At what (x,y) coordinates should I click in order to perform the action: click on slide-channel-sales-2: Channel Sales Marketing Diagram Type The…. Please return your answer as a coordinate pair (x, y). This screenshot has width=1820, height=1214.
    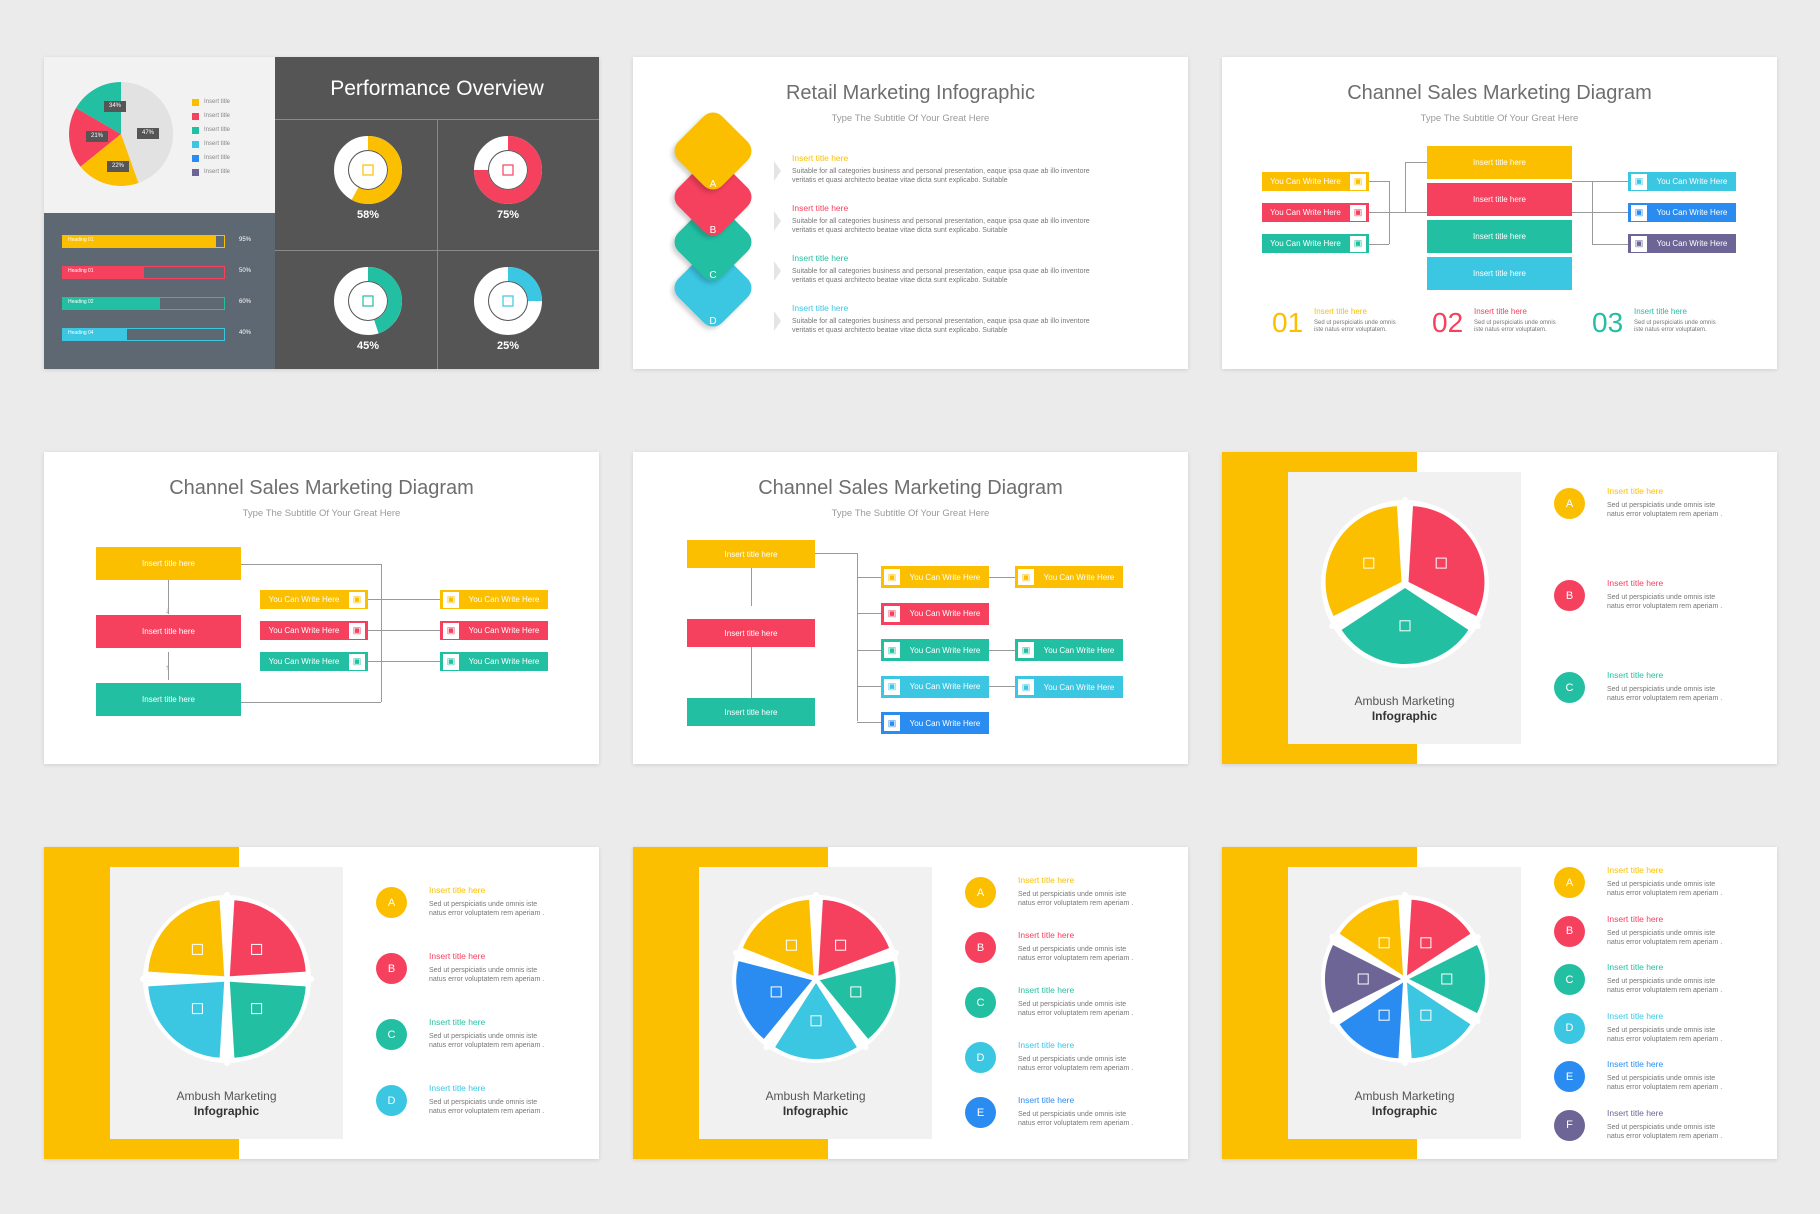
    Looking at the image, I should click on (321, 608).